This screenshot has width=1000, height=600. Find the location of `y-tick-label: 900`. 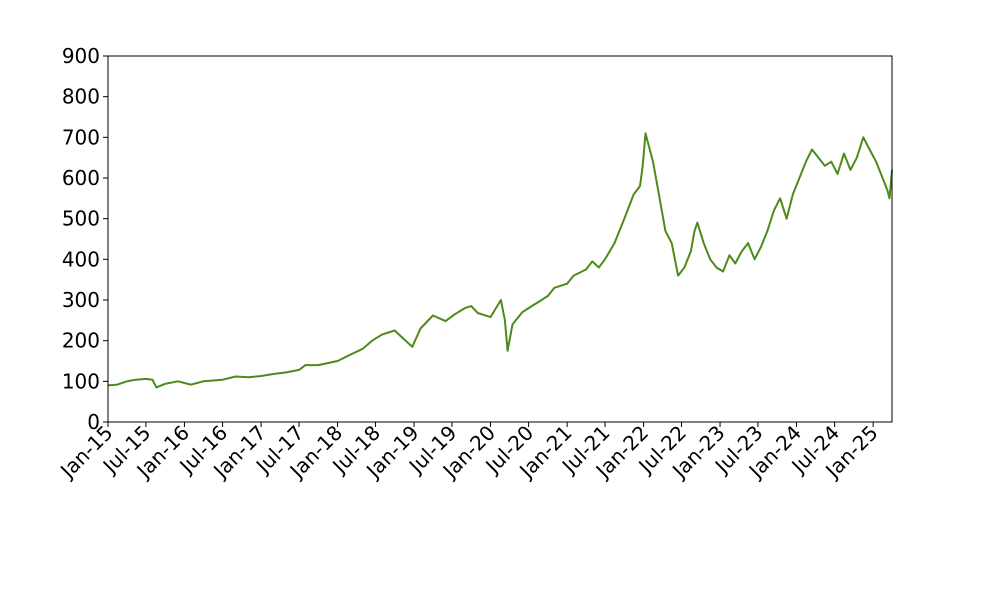

y-tick-label: 900 is located at coordinates (81, 56).